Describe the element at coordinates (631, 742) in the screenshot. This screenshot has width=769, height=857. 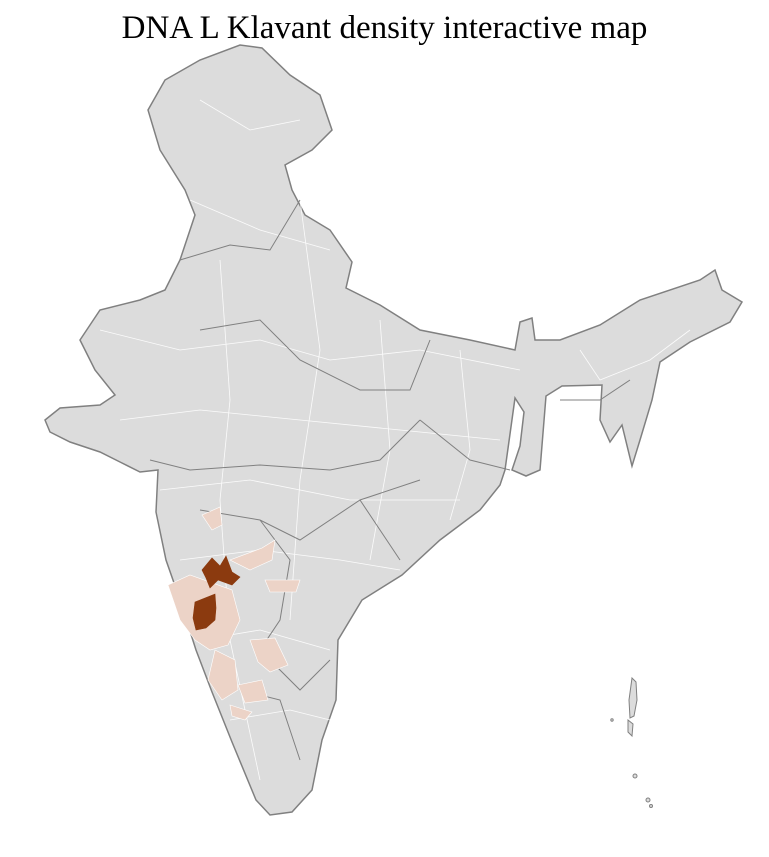
I see `andaman-nicobar-islands` at that location.